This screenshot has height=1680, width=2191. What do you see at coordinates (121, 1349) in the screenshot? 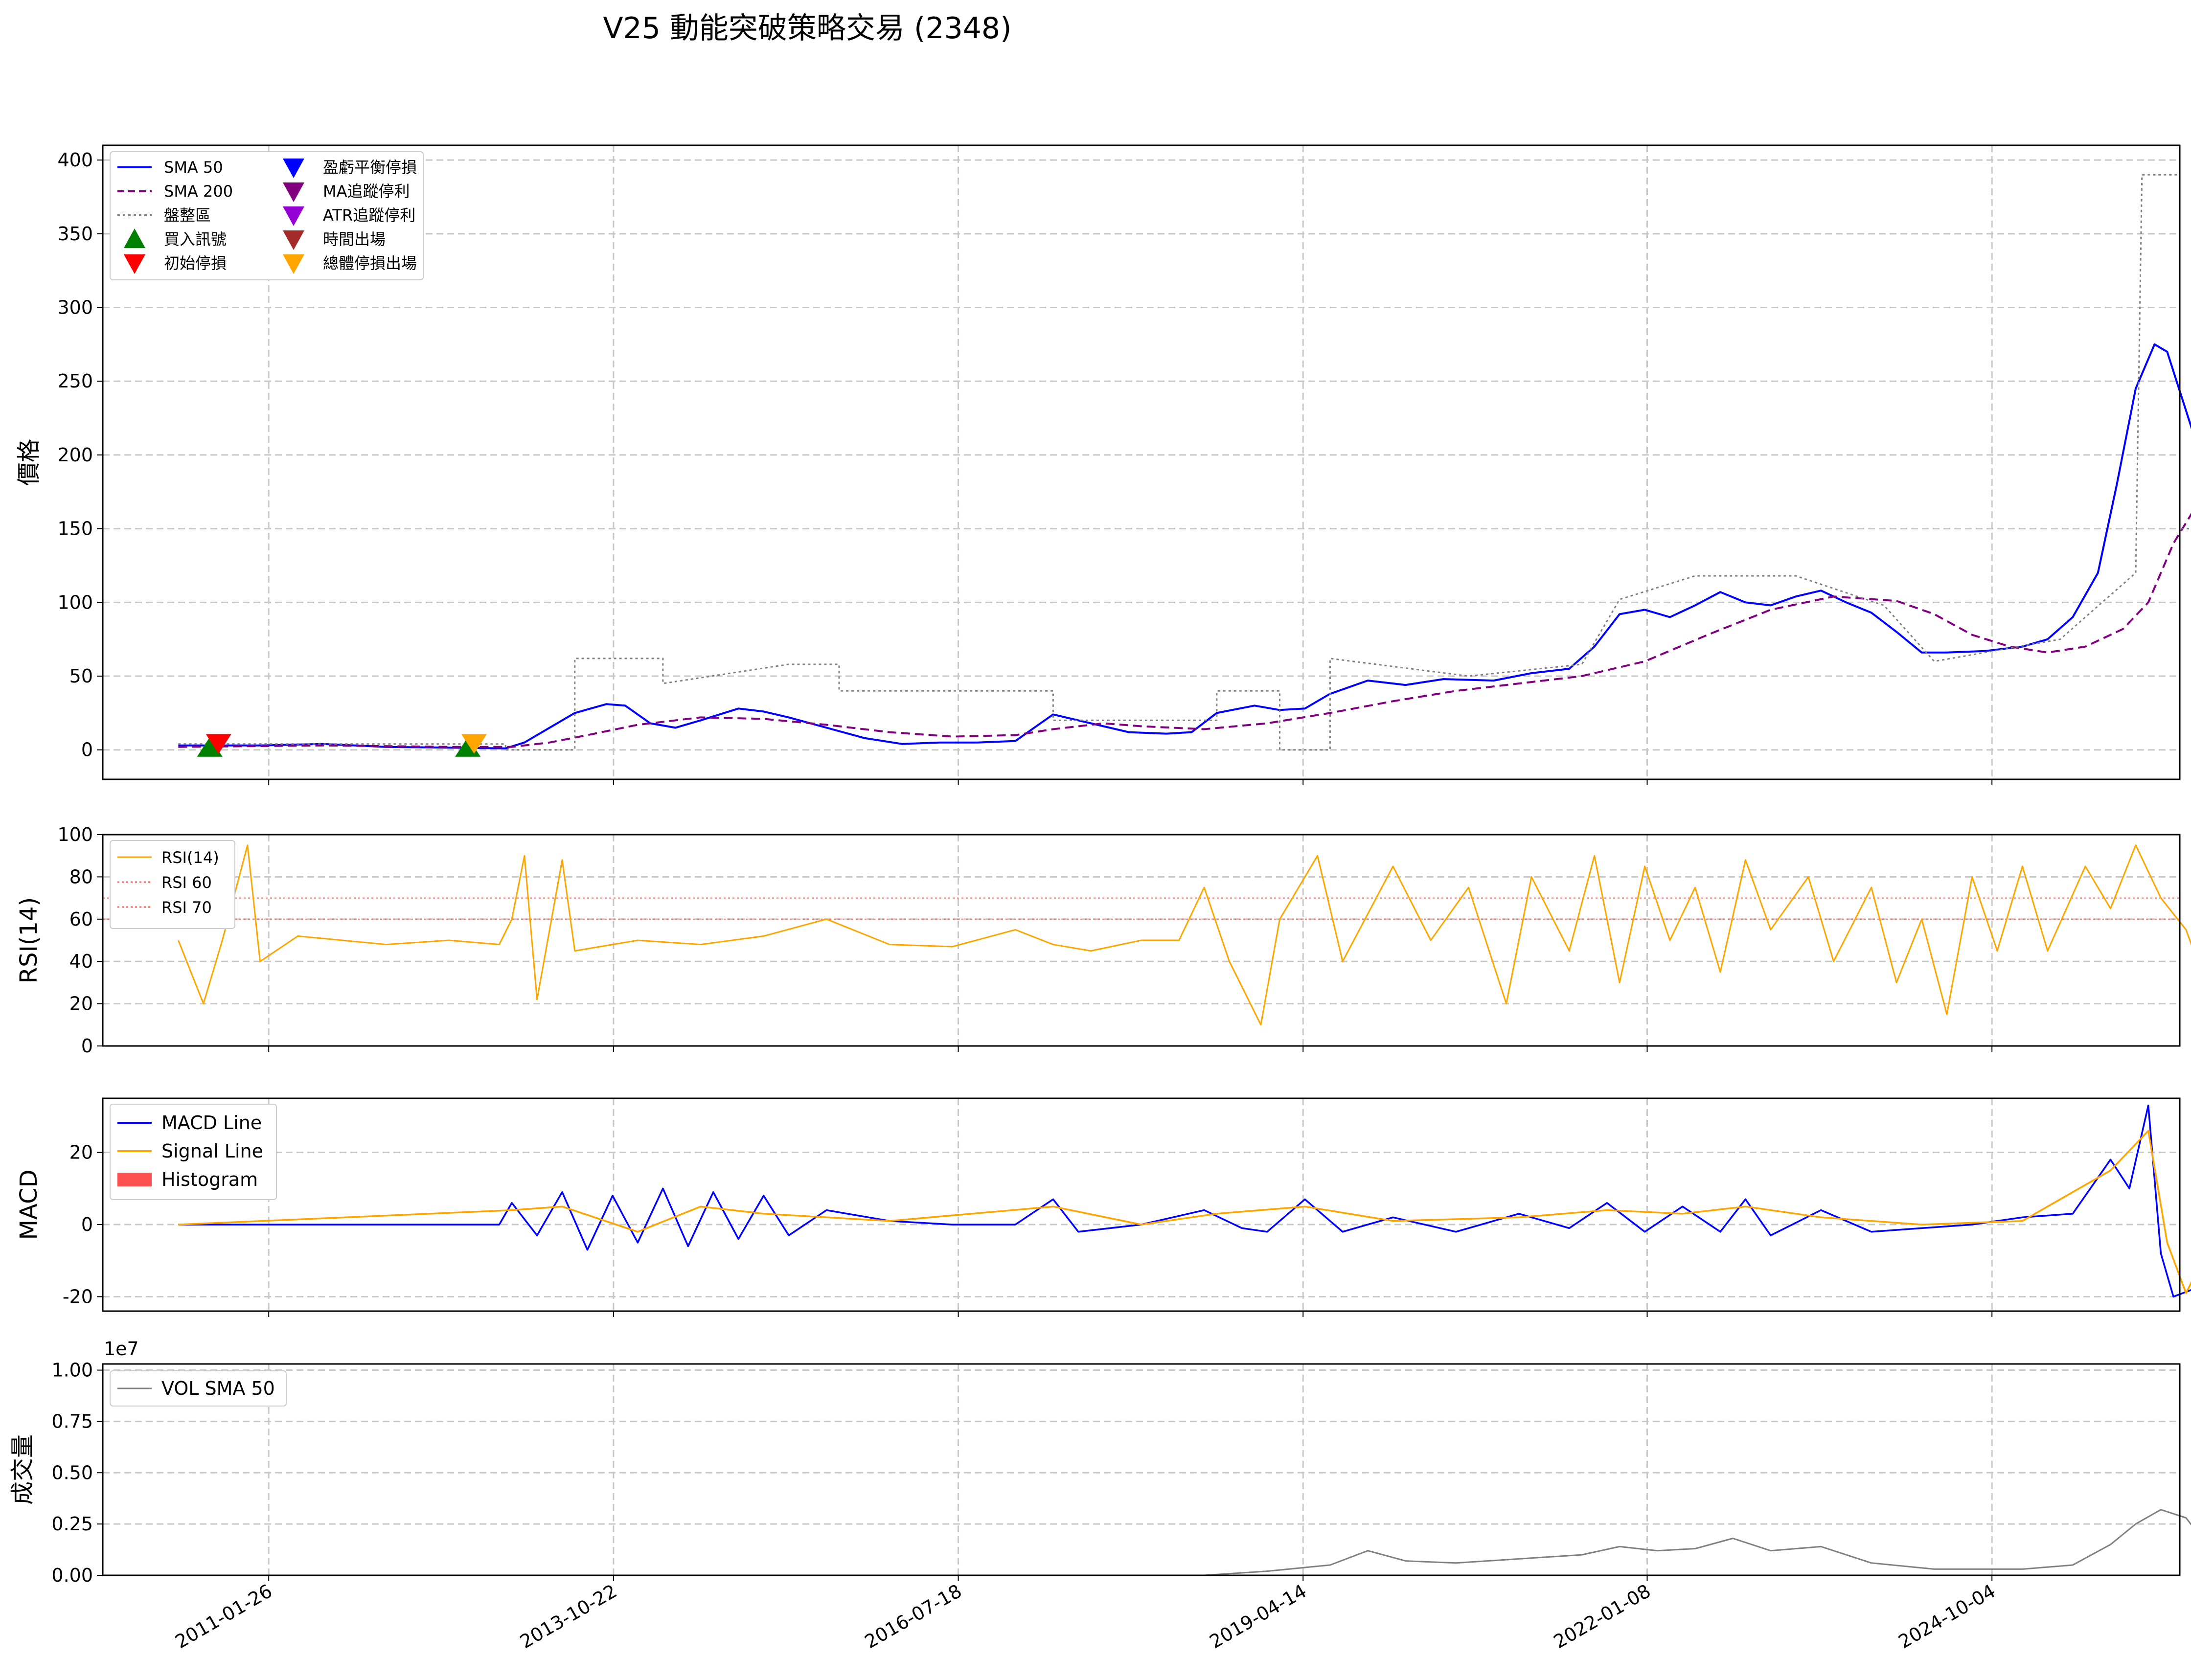
I see `volume-scale-label: 1e7` at bounding box center [121, 1349].